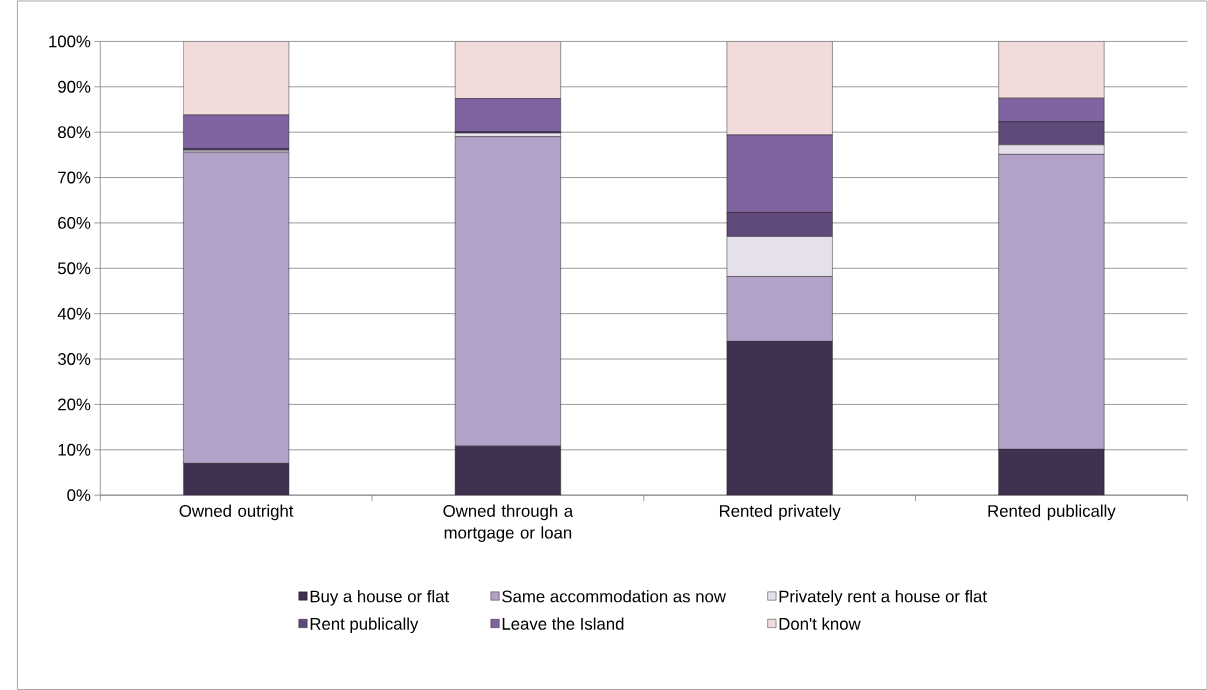 The height and width of the screenshot is (690, 1208). What do you see at coordinates (74, 404) in the screenshot?
I see `y-tick-label: 20%` at bounding box center [74, 404].